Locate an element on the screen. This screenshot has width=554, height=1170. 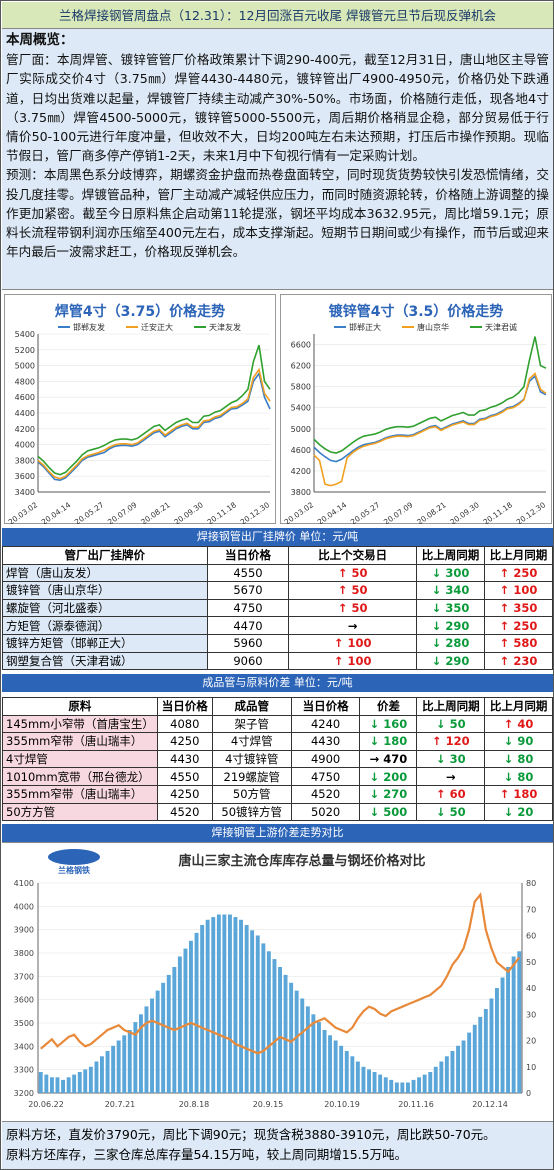
spread: ↓ 160 is located at coordinates (388, 724).